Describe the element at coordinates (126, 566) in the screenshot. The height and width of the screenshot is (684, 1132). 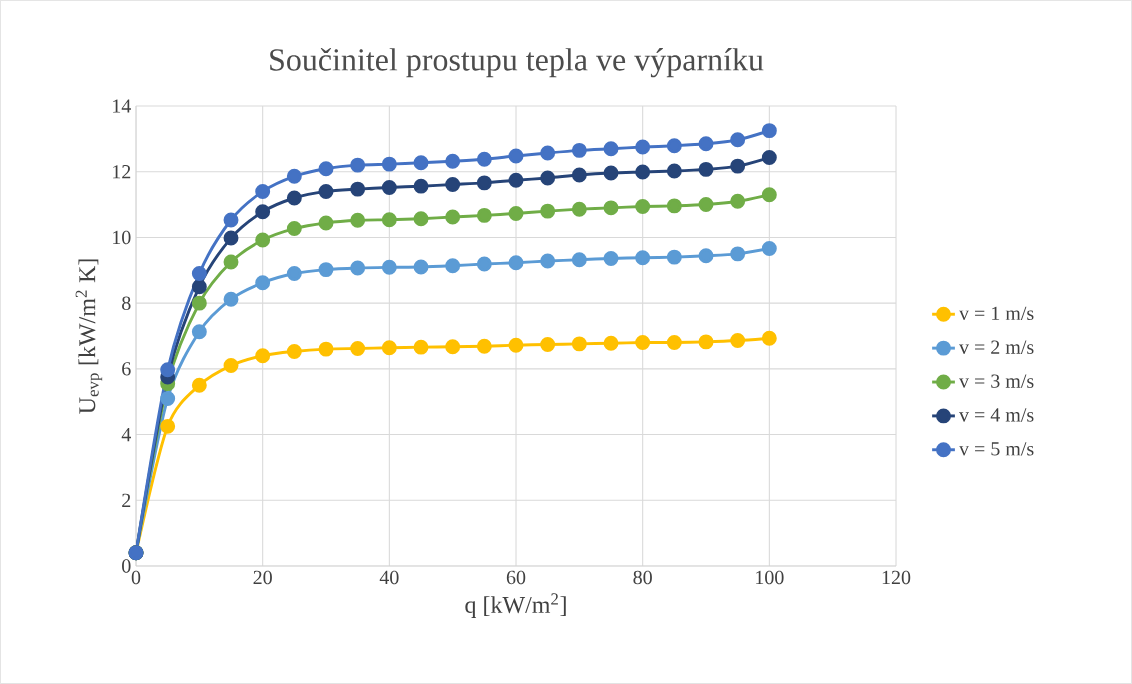
I see `y-tick-label: 0` at that location.